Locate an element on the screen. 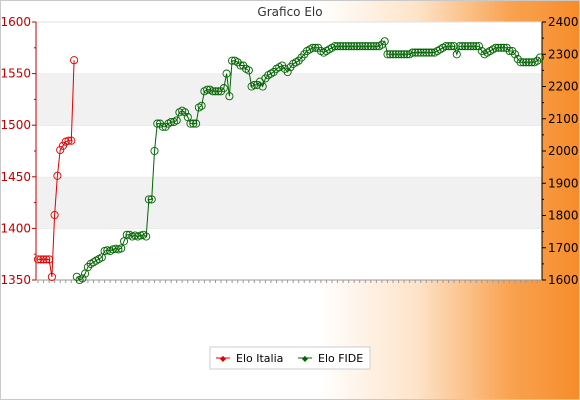  legend: ◆ Elo Italia ◆ Elo FIDE is located at coordinates (290, 358).